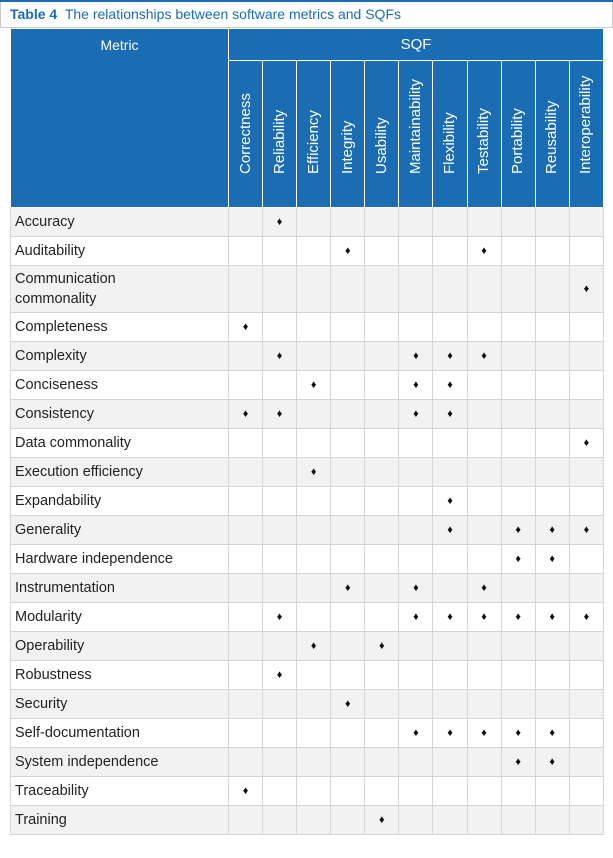  What do you see at coordinates (119, 289) in the screenshot?
I see `metric-name-cell: Communication commonality` at bounding box center [119, 289].